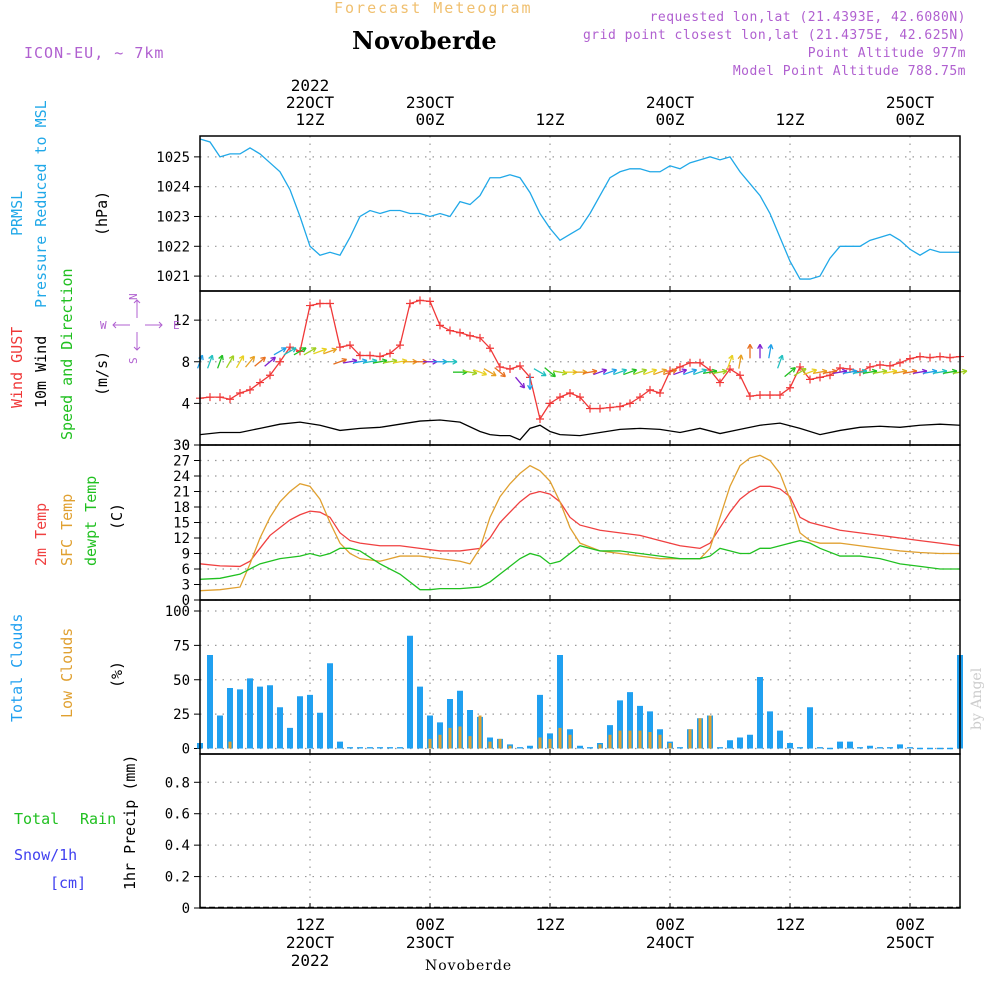  Describe the element at coordinates (579, 209) in the screenshot. I see `pressure-series-line` at that location.